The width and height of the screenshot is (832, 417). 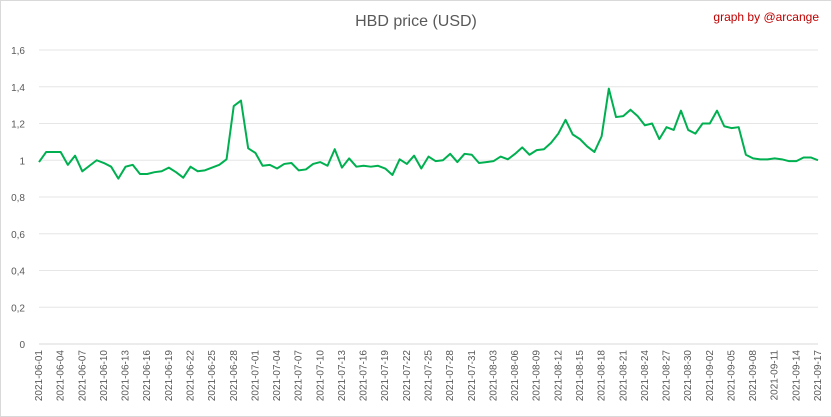 What do you see at coordinates (385, 376) in the screenshot?
I see `x-tick-label: 2021-07-19` at bounding box center [385, 376].